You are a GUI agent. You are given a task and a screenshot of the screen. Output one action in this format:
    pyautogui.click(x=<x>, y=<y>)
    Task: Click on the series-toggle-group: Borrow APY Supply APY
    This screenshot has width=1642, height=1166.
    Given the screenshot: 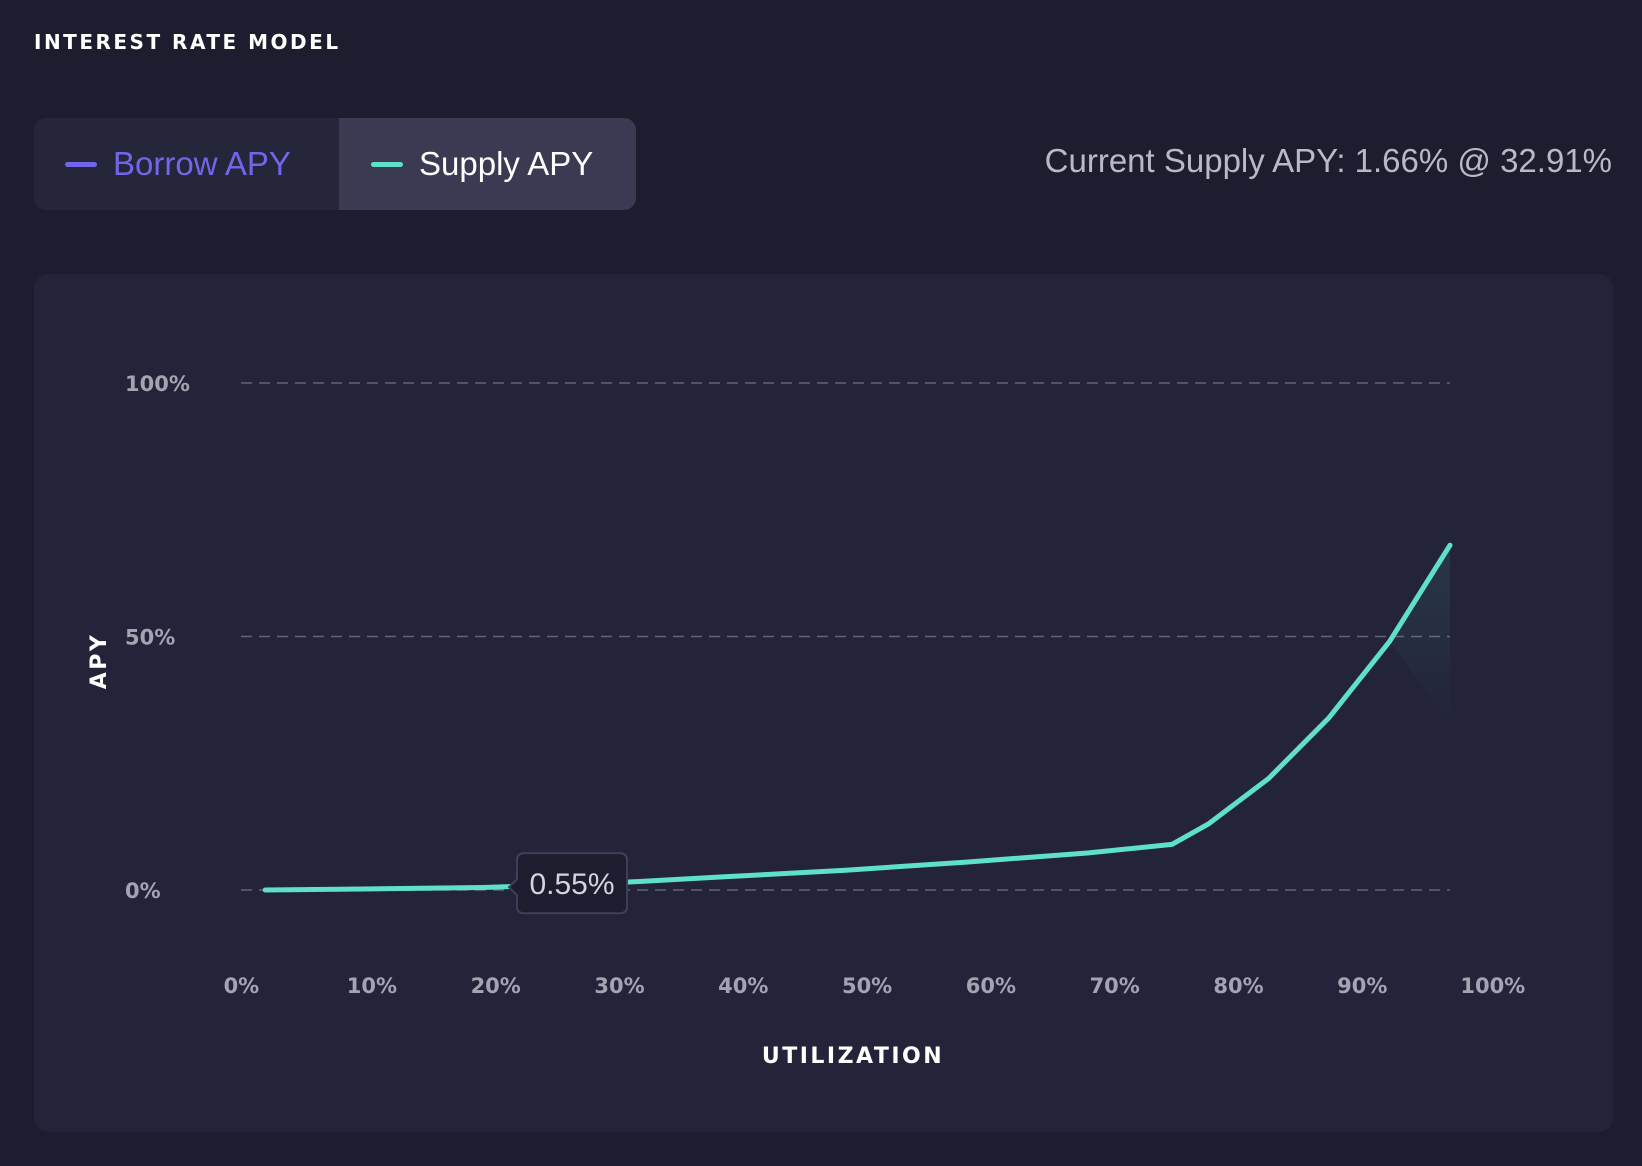 What is the action you would take?
    pyautogui.click(x=335, y=164)
    